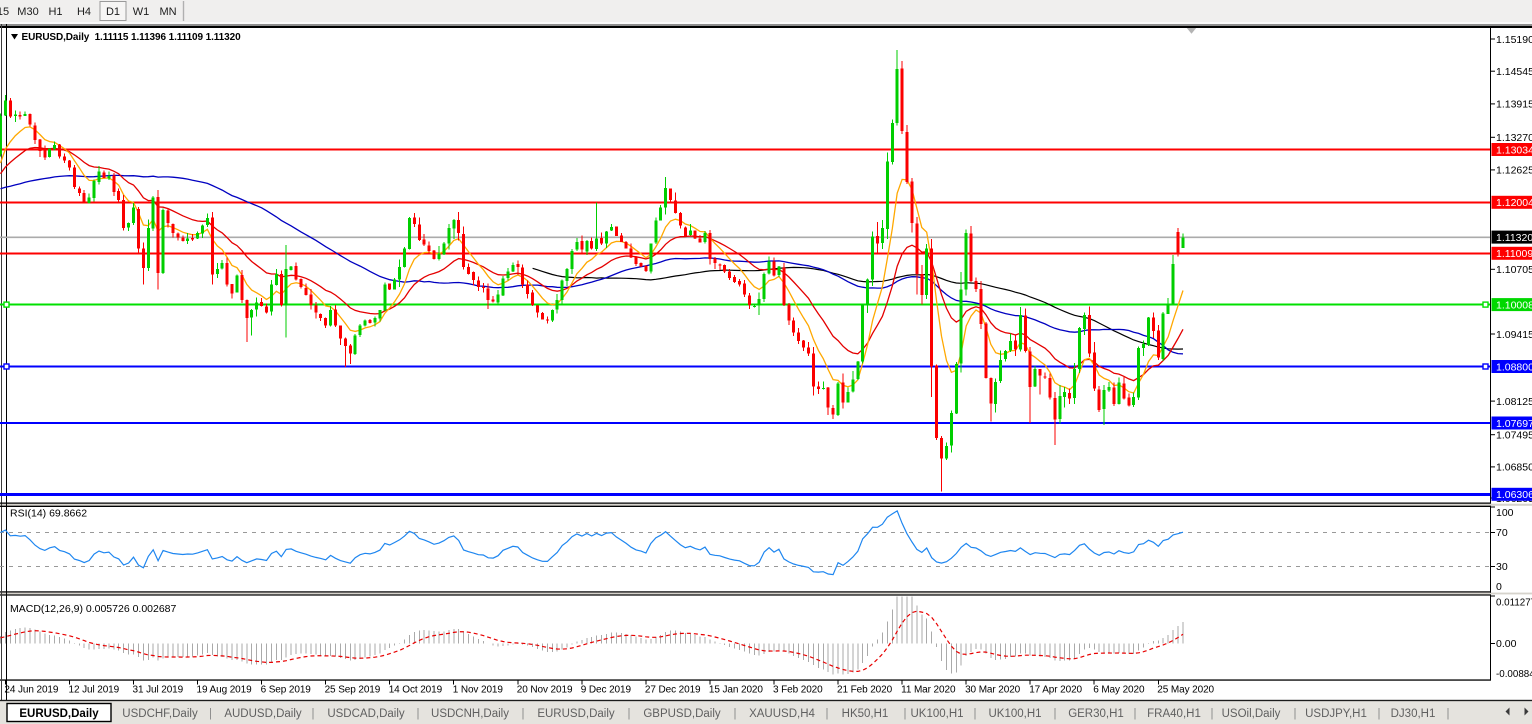 The width and height of the screenshot is (1532, 724). Describe the element at coordinates (31, 690) in the screenshot. I see `svg-text: 24 Jun 2019` at that location.